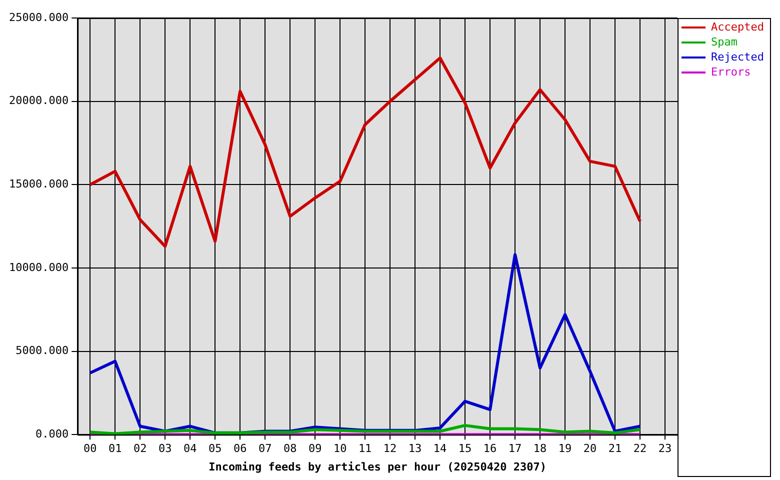 This screenshot has width=780, height=480. What do you see at coordinates (515, 449) in the screenshot?
I see `x-tick-label: 17` at bounding box center [515, 449].